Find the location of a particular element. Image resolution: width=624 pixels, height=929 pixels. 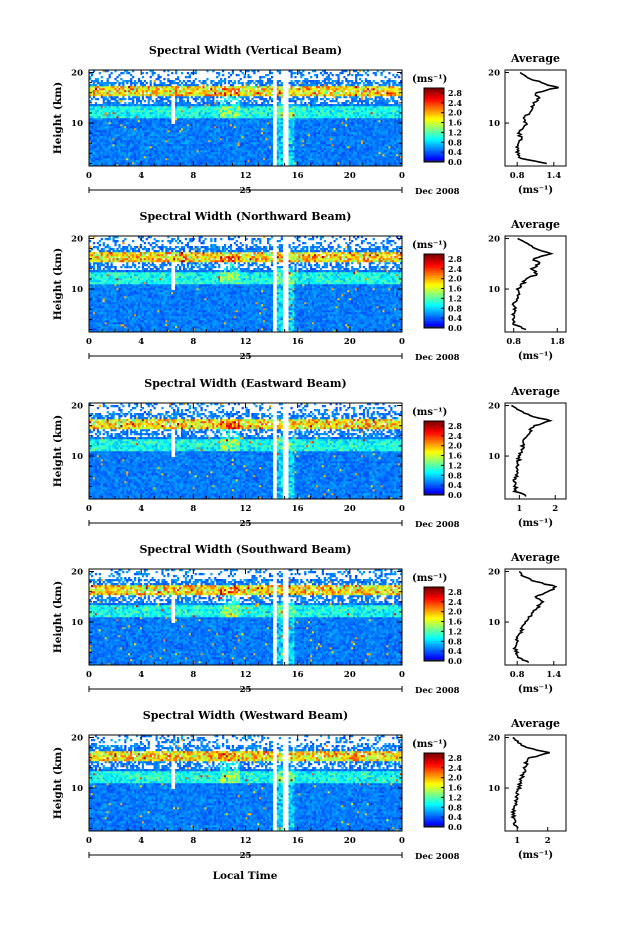

colorbar-tick-label: 2.4 is located at coordinates (455, 768).